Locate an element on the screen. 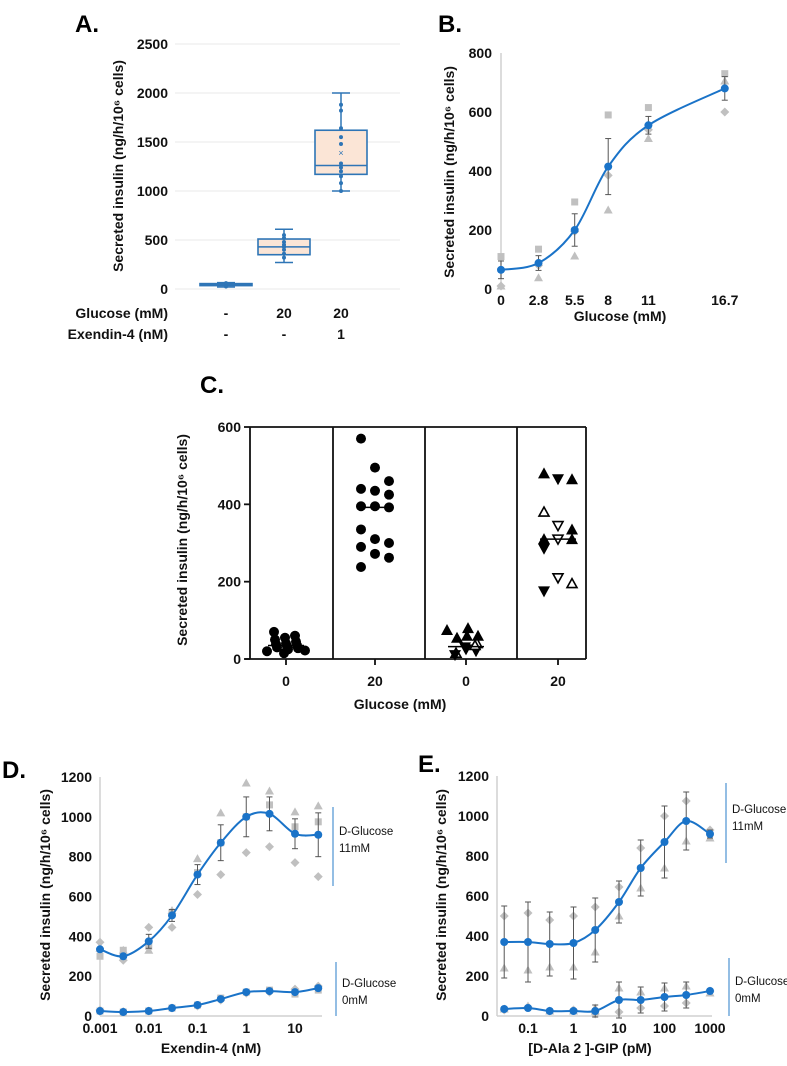 The height and width of the screenshot is (1066, 787). series-label: D-Glucose is located at coordinates (369, 984).